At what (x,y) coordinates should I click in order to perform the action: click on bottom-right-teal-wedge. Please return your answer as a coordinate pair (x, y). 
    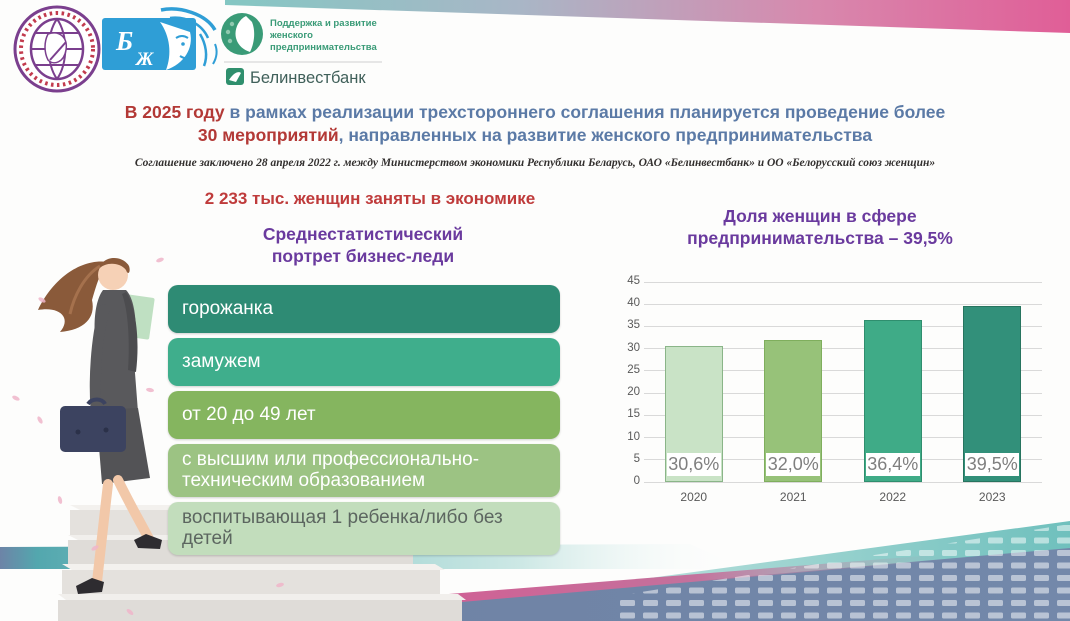
    Looking at the image, I should click on (845, 555).